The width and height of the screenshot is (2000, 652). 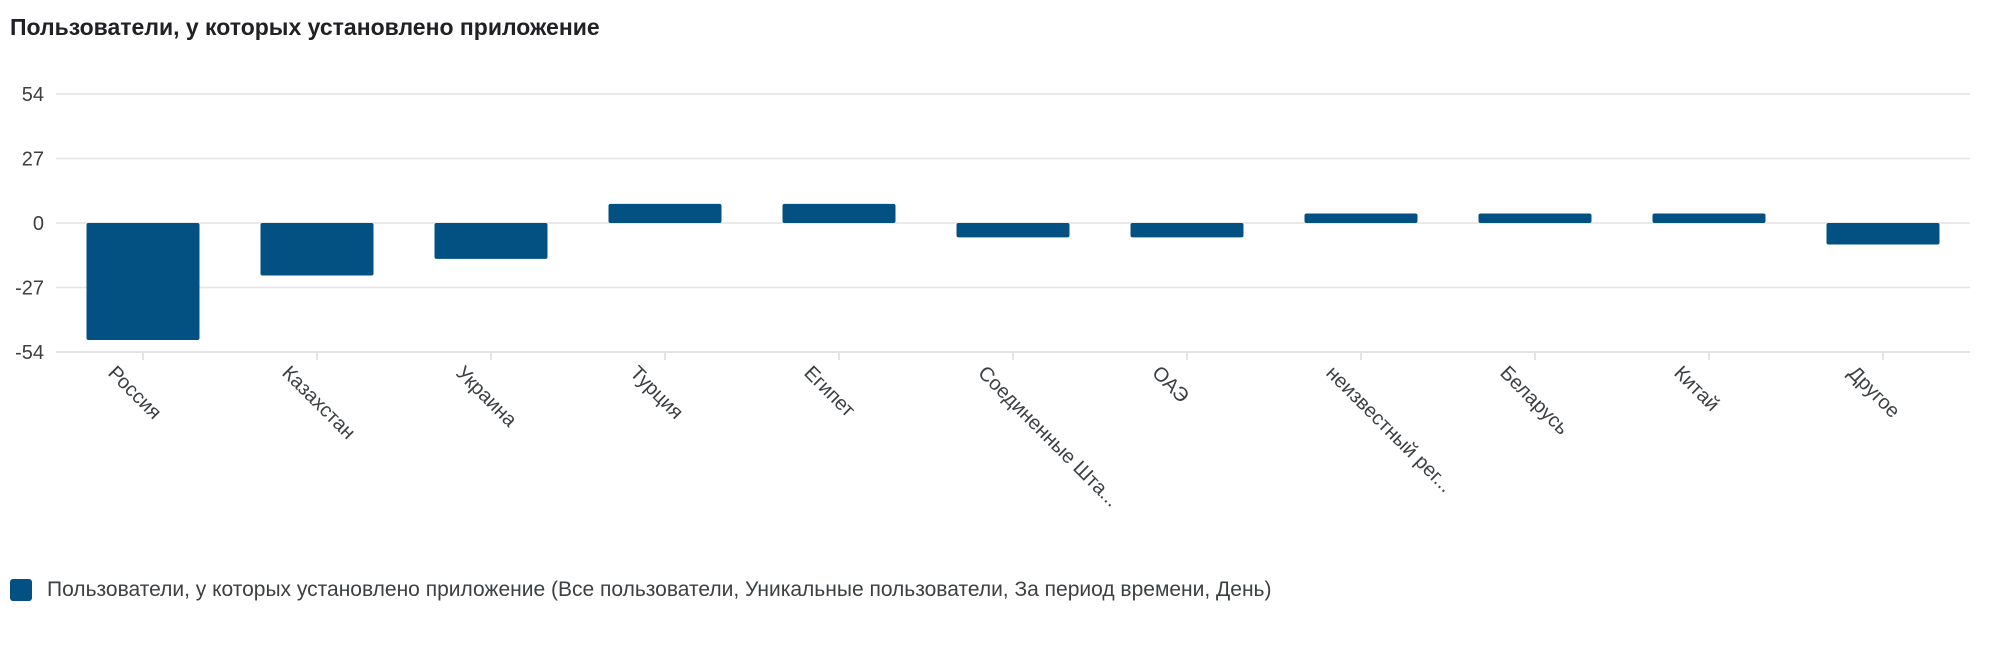 I want to click on x-tick-label: Турция, so click(x=656, y=393).